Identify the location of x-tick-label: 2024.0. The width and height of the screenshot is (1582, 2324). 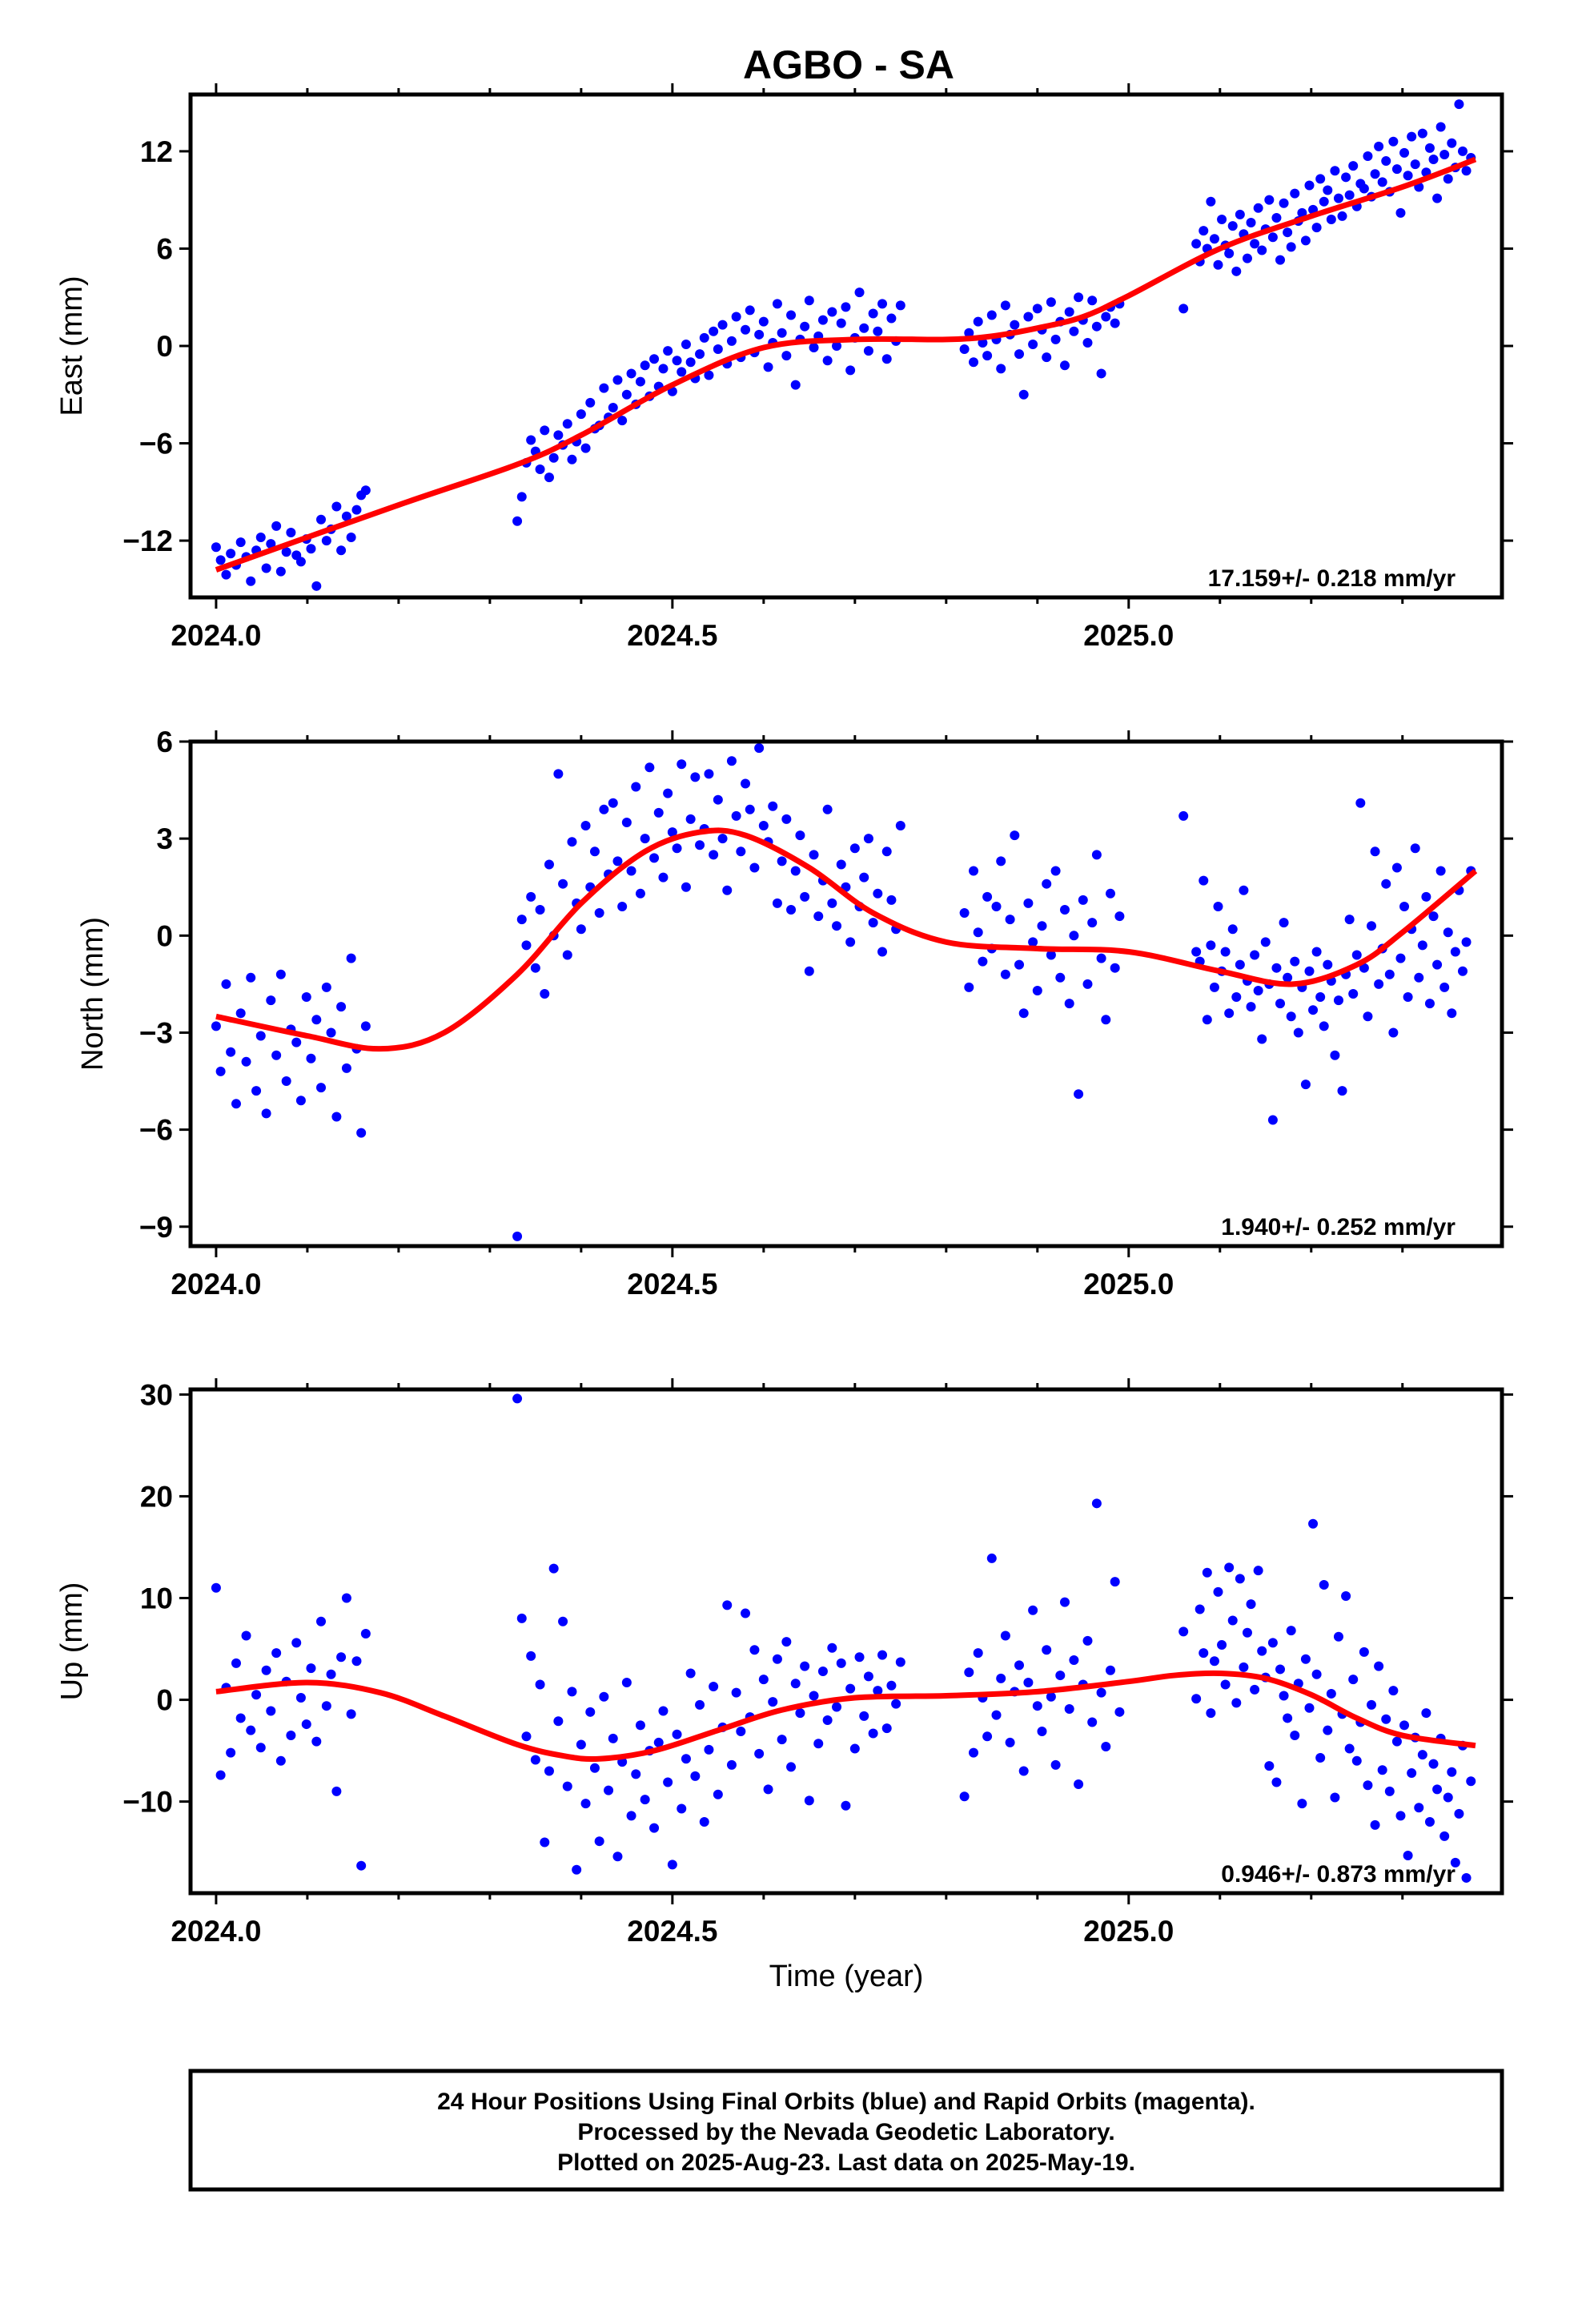
(216, 1284).